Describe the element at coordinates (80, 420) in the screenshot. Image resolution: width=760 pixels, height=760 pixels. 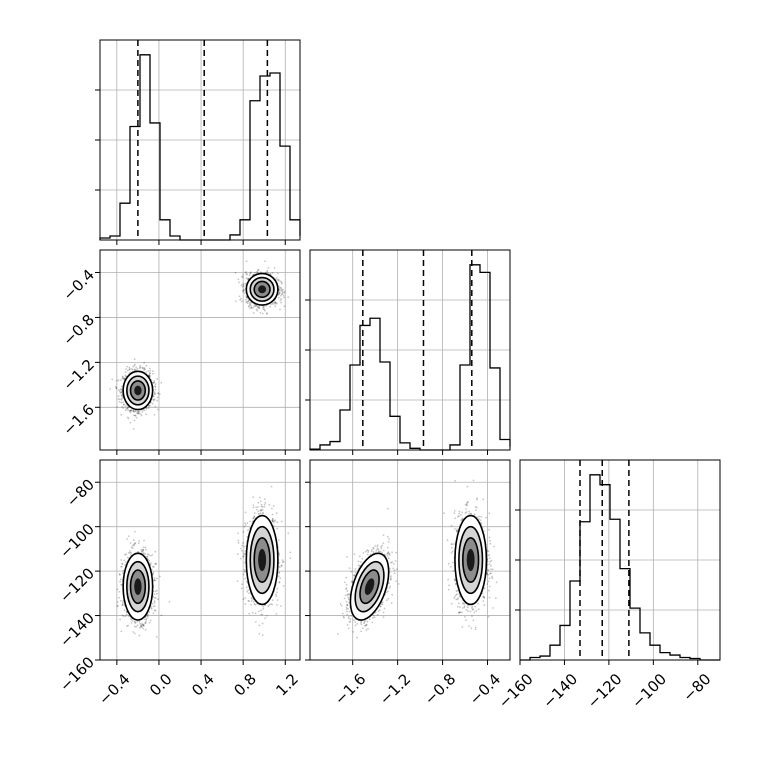
I see `y-tick: −1.6` at that location.